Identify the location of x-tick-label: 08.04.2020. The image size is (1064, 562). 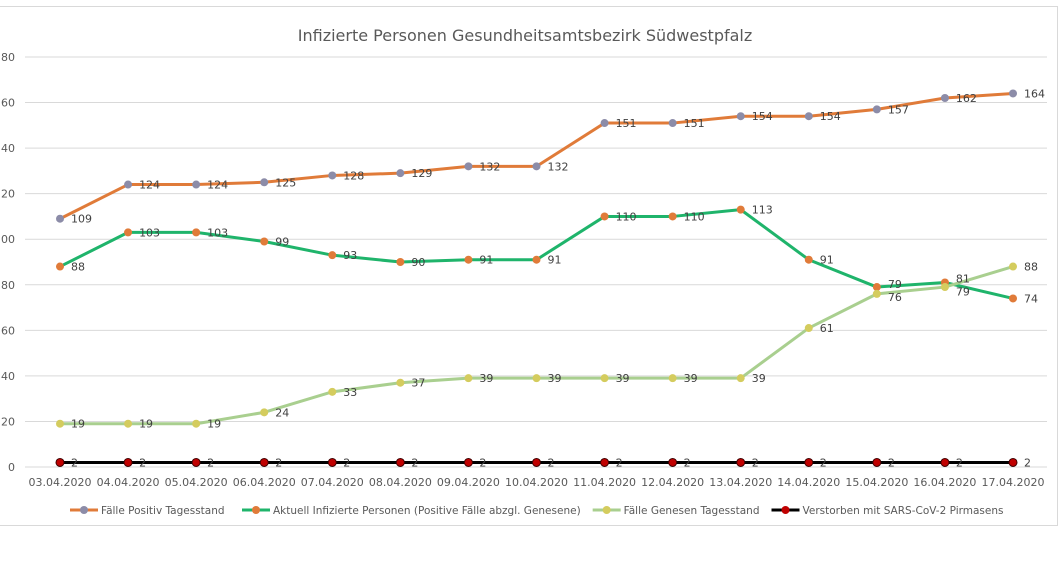
(400, 482).